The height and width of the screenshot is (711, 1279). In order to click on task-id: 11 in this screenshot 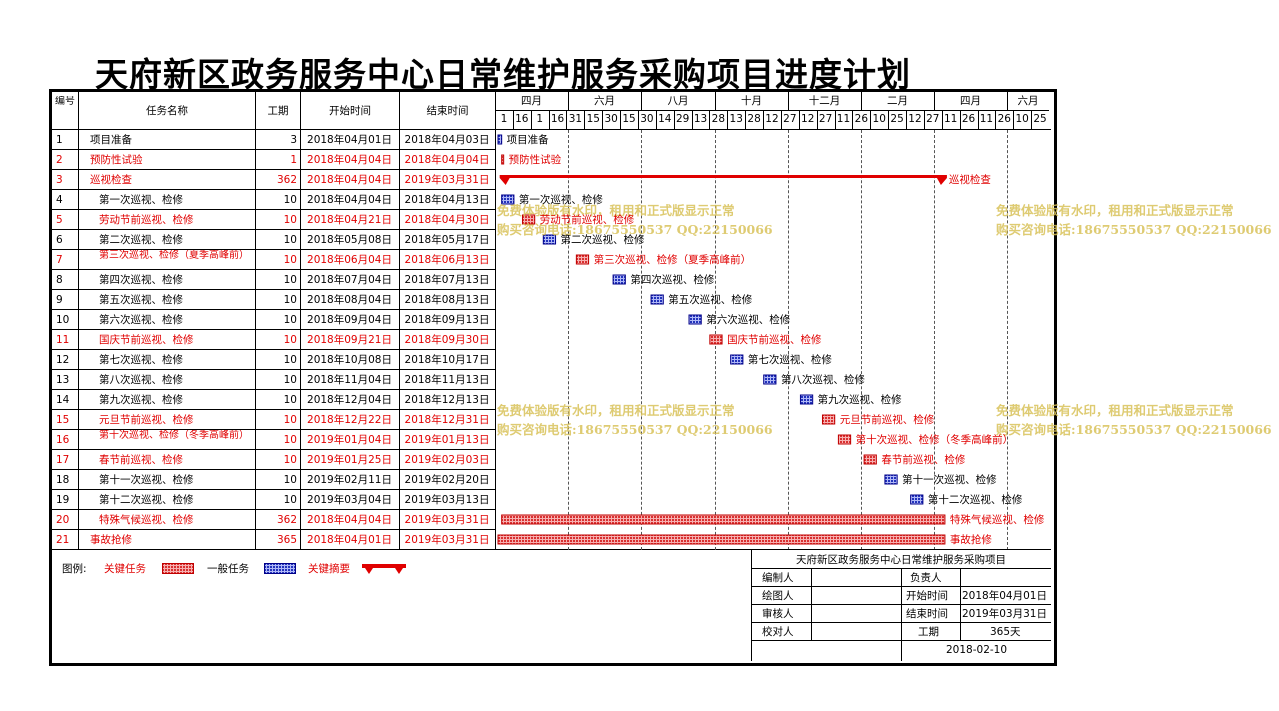, I will do `click(63, 340)`.